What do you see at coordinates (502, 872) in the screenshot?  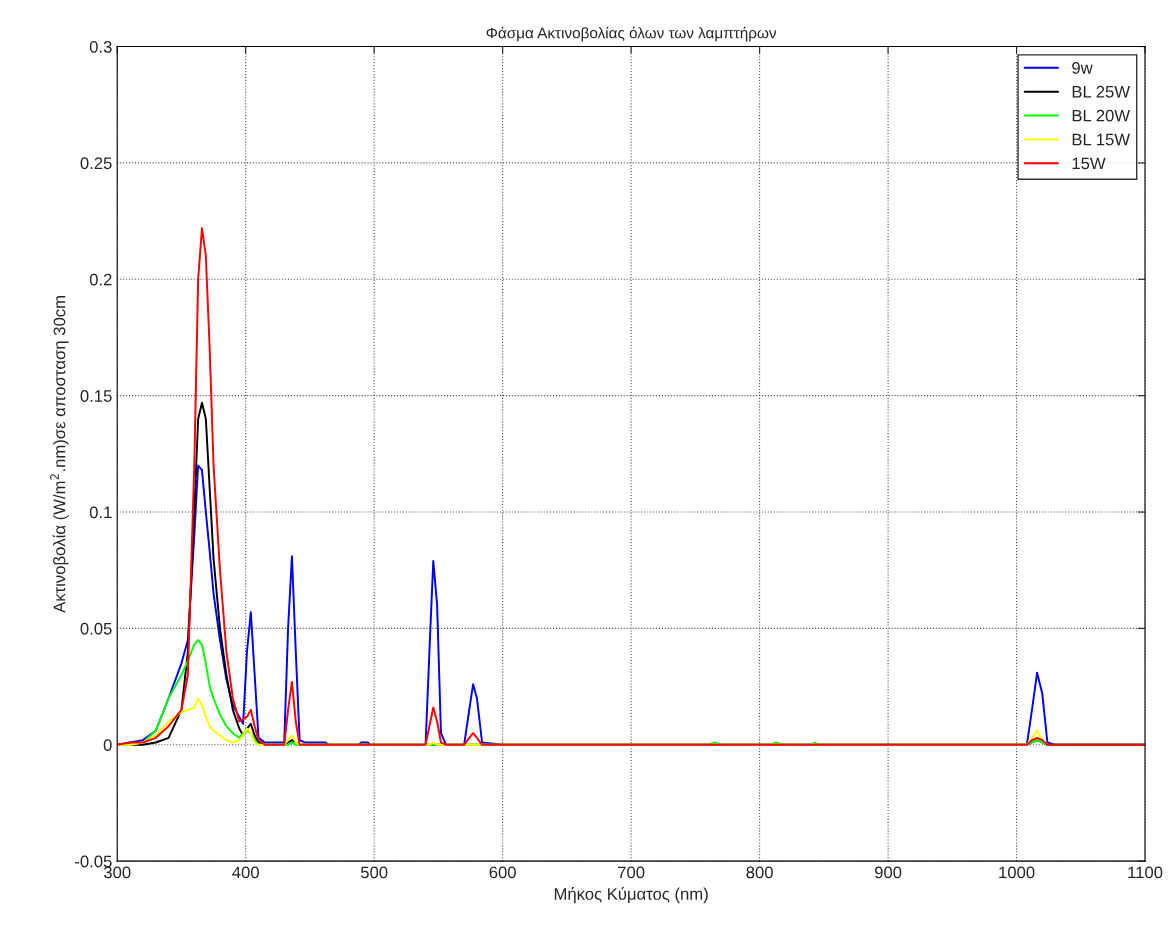 I see `x-tick-label: 600` at bounding box center [502, 872].